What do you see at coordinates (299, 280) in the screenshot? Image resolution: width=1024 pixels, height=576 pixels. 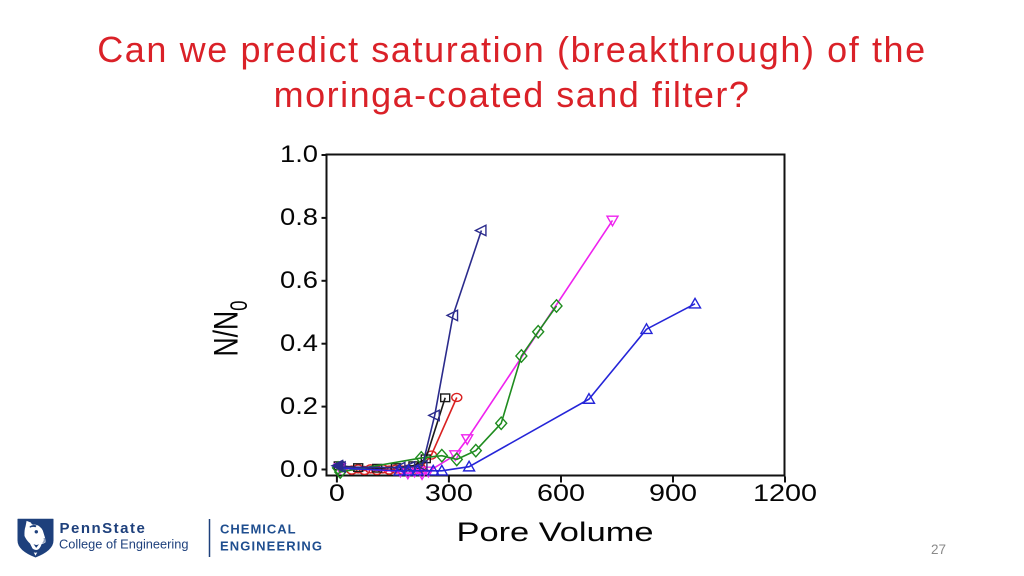 I see `svg-text: 0.6` at bounding box center [299, 280].